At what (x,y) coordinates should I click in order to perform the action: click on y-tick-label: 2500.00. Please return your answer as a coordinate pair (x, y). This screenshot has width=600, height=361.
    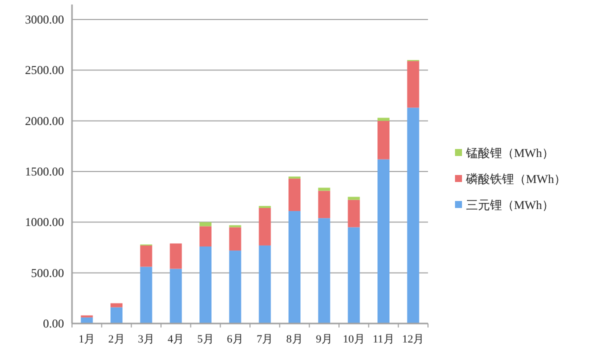
    Looking at the image, I should click on (44, 70).